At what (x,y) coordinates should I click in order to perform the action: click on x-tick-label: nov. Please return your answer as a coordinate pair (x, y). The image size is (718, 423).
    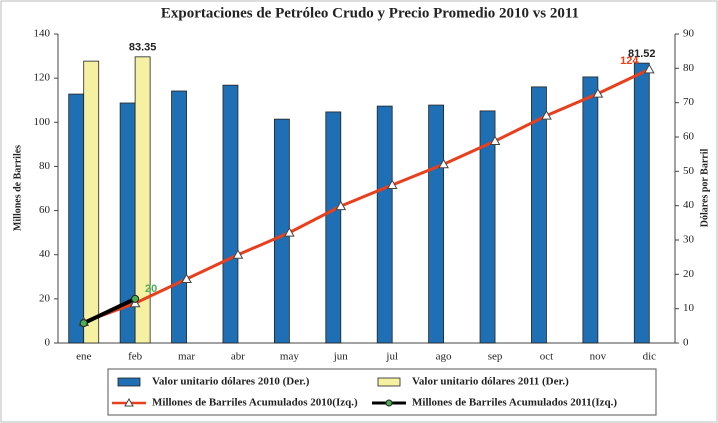
    Looking at the image, I should click on (598, 357).